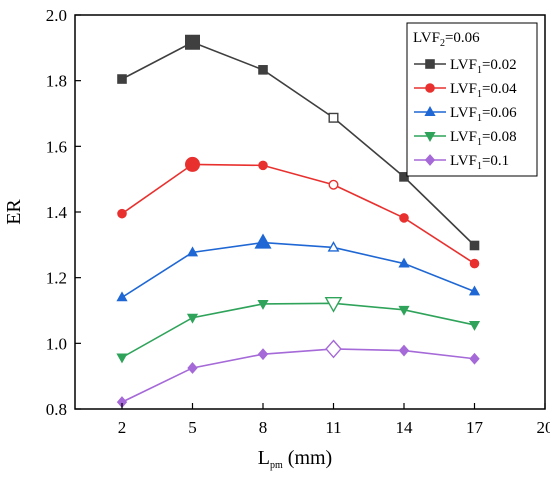  What do you see at coordinates (495, 161) in the screenshot?
I see `legend-label-value: =0.1` at bounding box center [495, 161].